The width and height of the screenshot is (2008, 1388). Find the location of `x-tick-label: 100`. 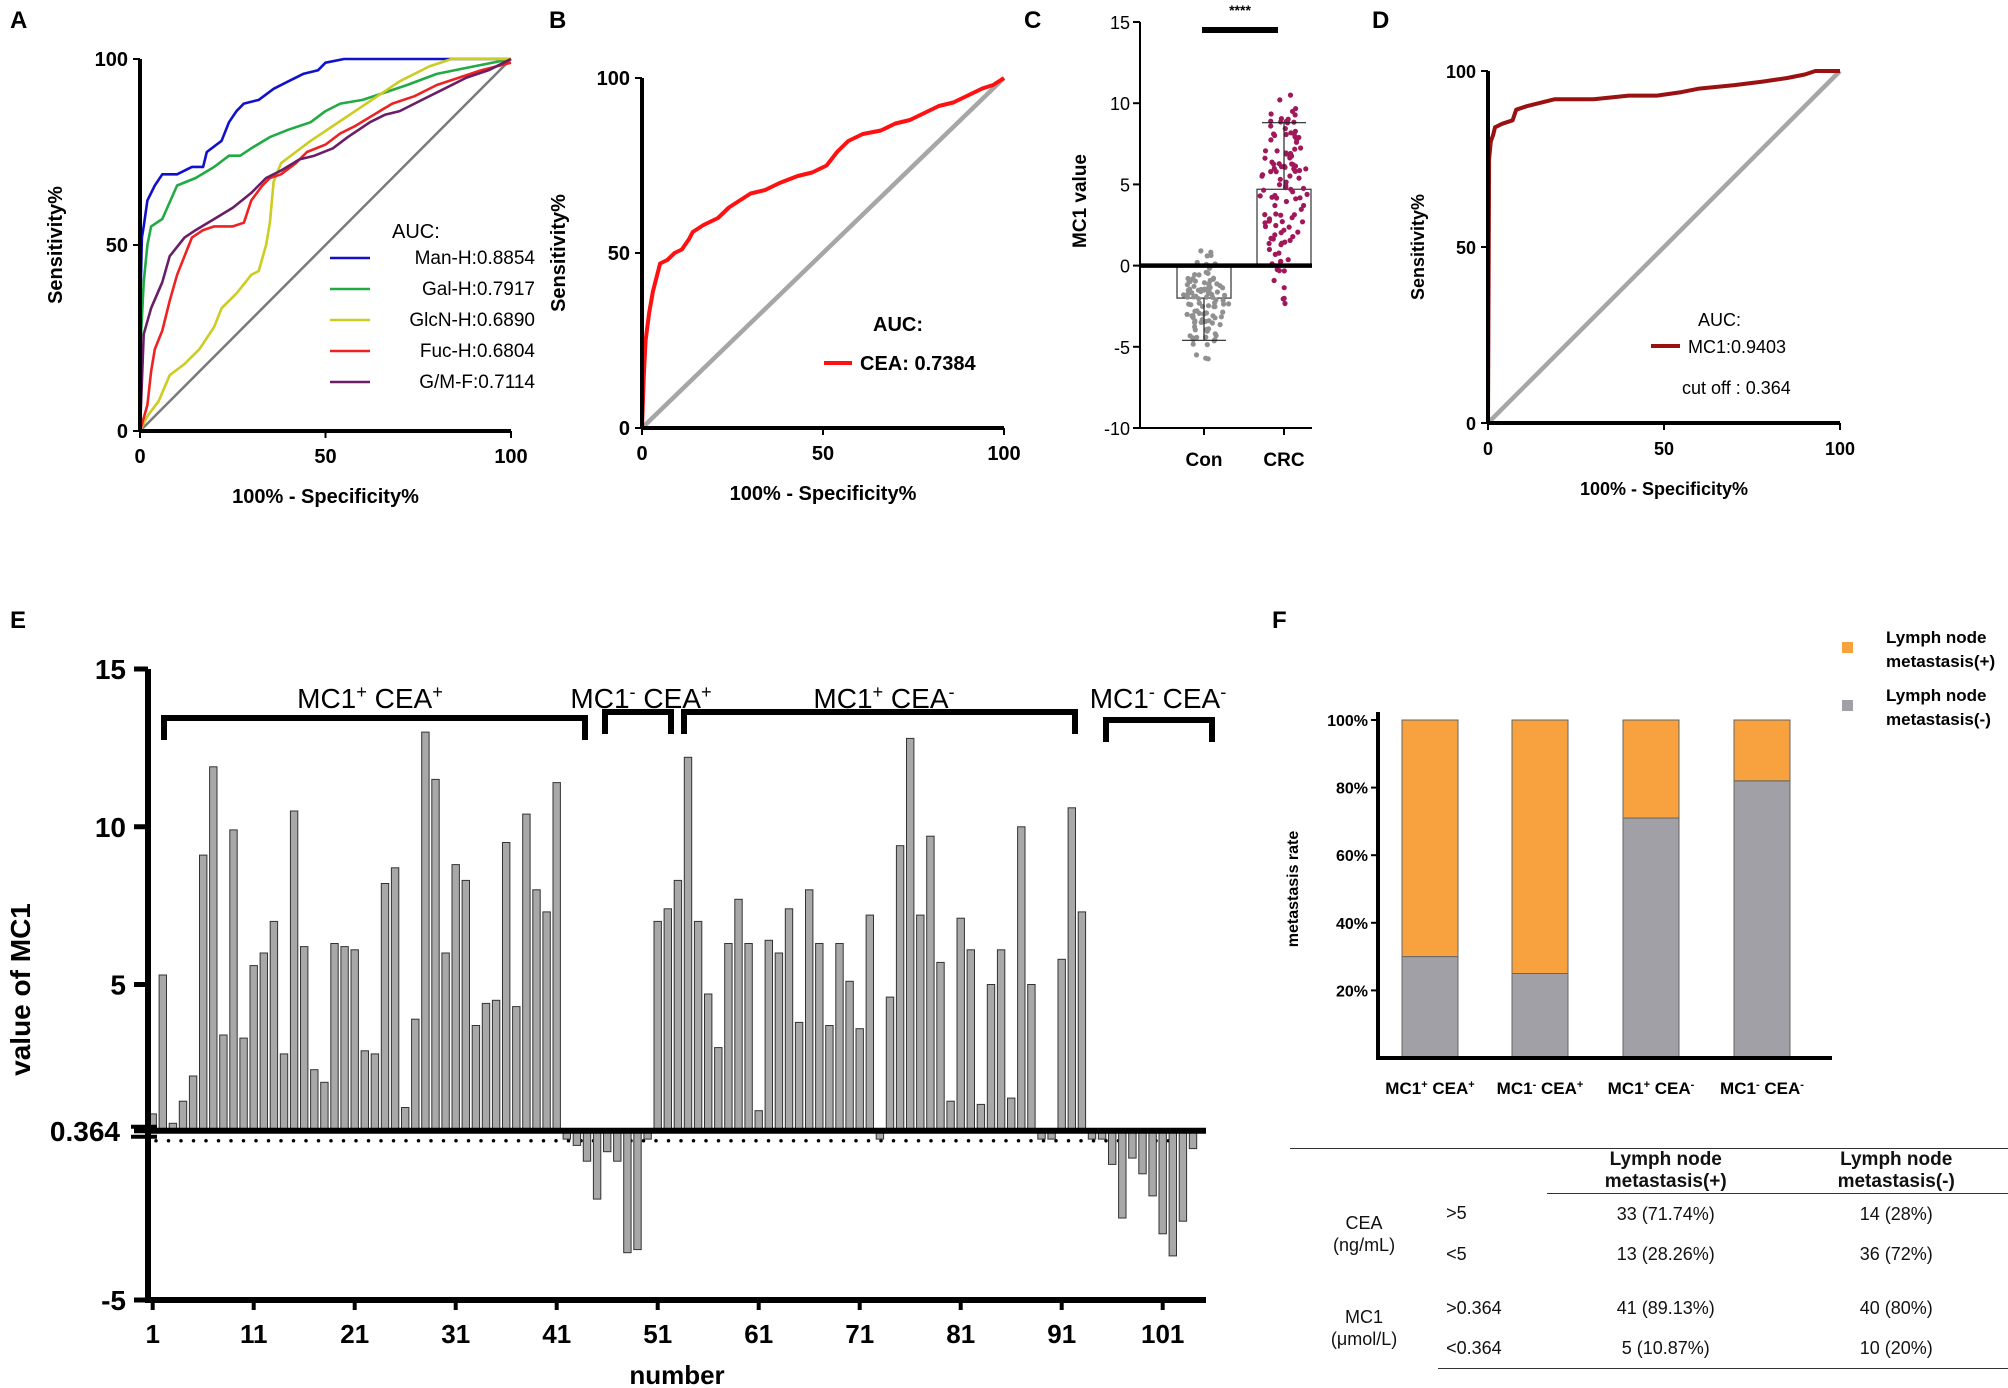

x-tick-label: 100 is located at coordinates (1840, 449).